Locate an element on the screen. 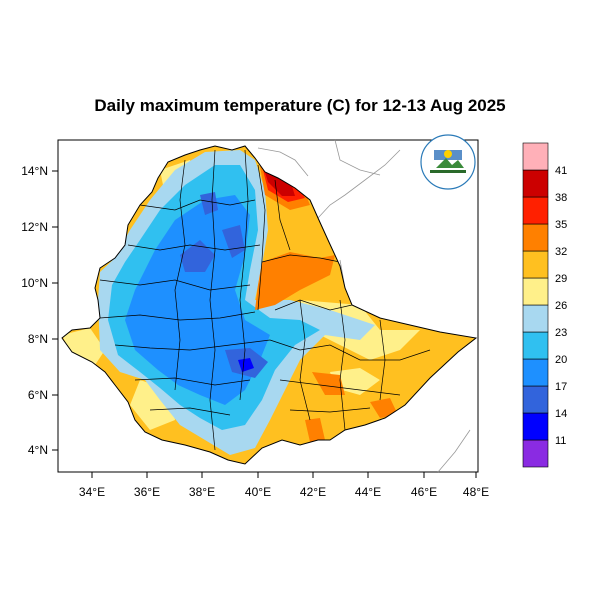 The height and width of the screenshot is (600, 600). agency-logo is located at coordinates (448, 162).